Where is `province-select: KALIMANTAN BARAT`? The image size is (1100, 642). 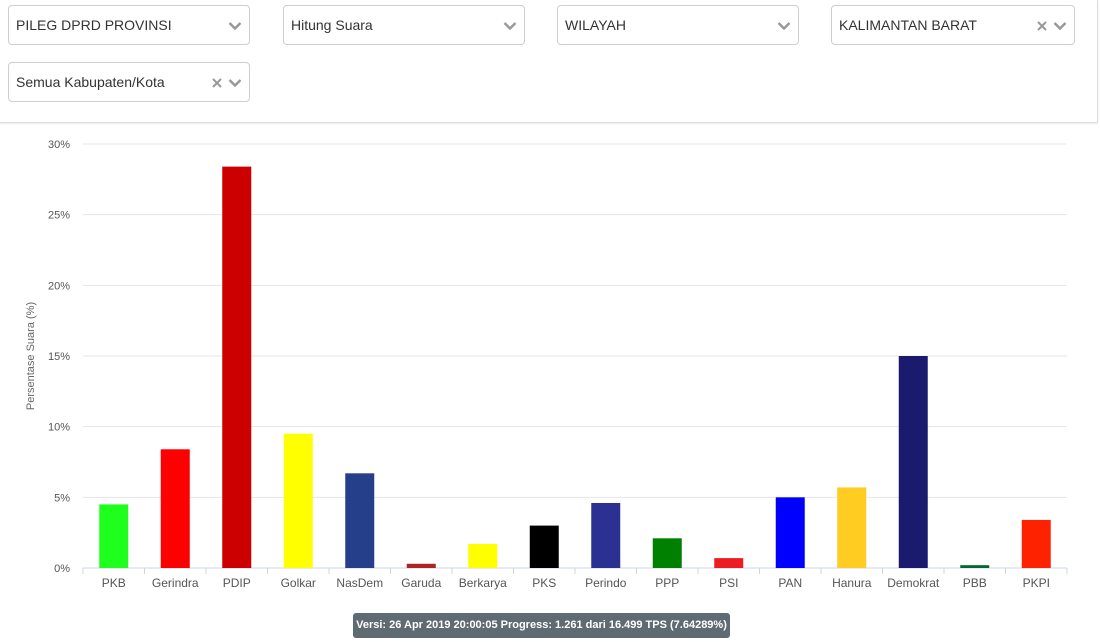 province-select: KALIMANTAN BARAT is located at coordinates (953, 25).